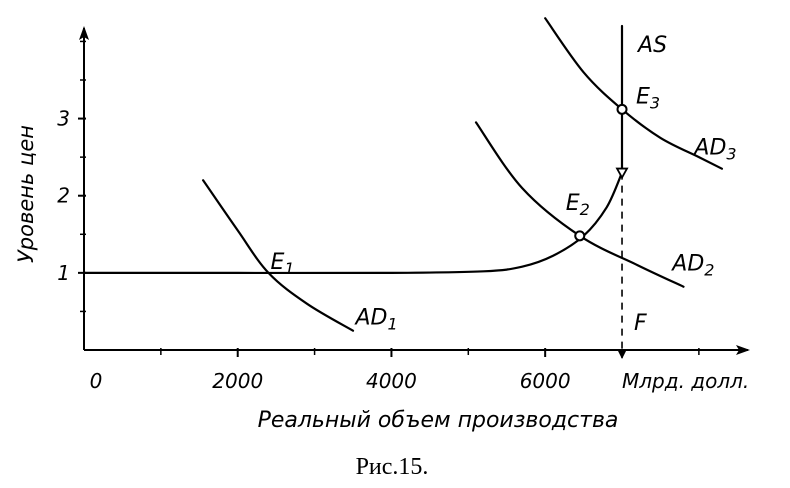 This screenshot has height=488, width=790. I want to click on y-axis-label: Уровень цен, so click(26, 194).